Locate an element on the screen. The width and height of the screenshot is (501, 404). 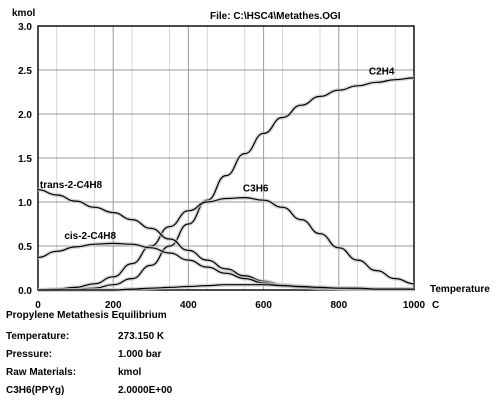
series-label-c2h4: C2H4 is located at coordinates (382, 71).